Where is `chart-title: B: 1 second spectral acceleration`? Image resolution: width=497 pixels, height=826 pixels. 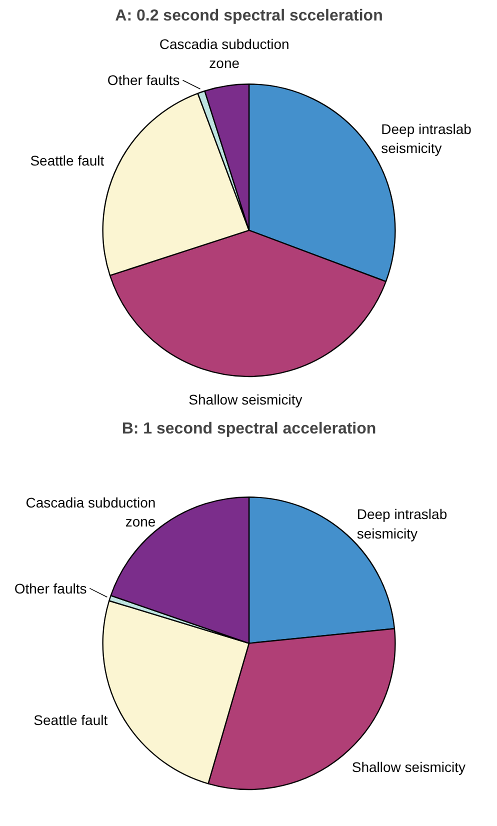 chart-title: B: 1 second spectral acceleration is located at coordinates (249, 429).